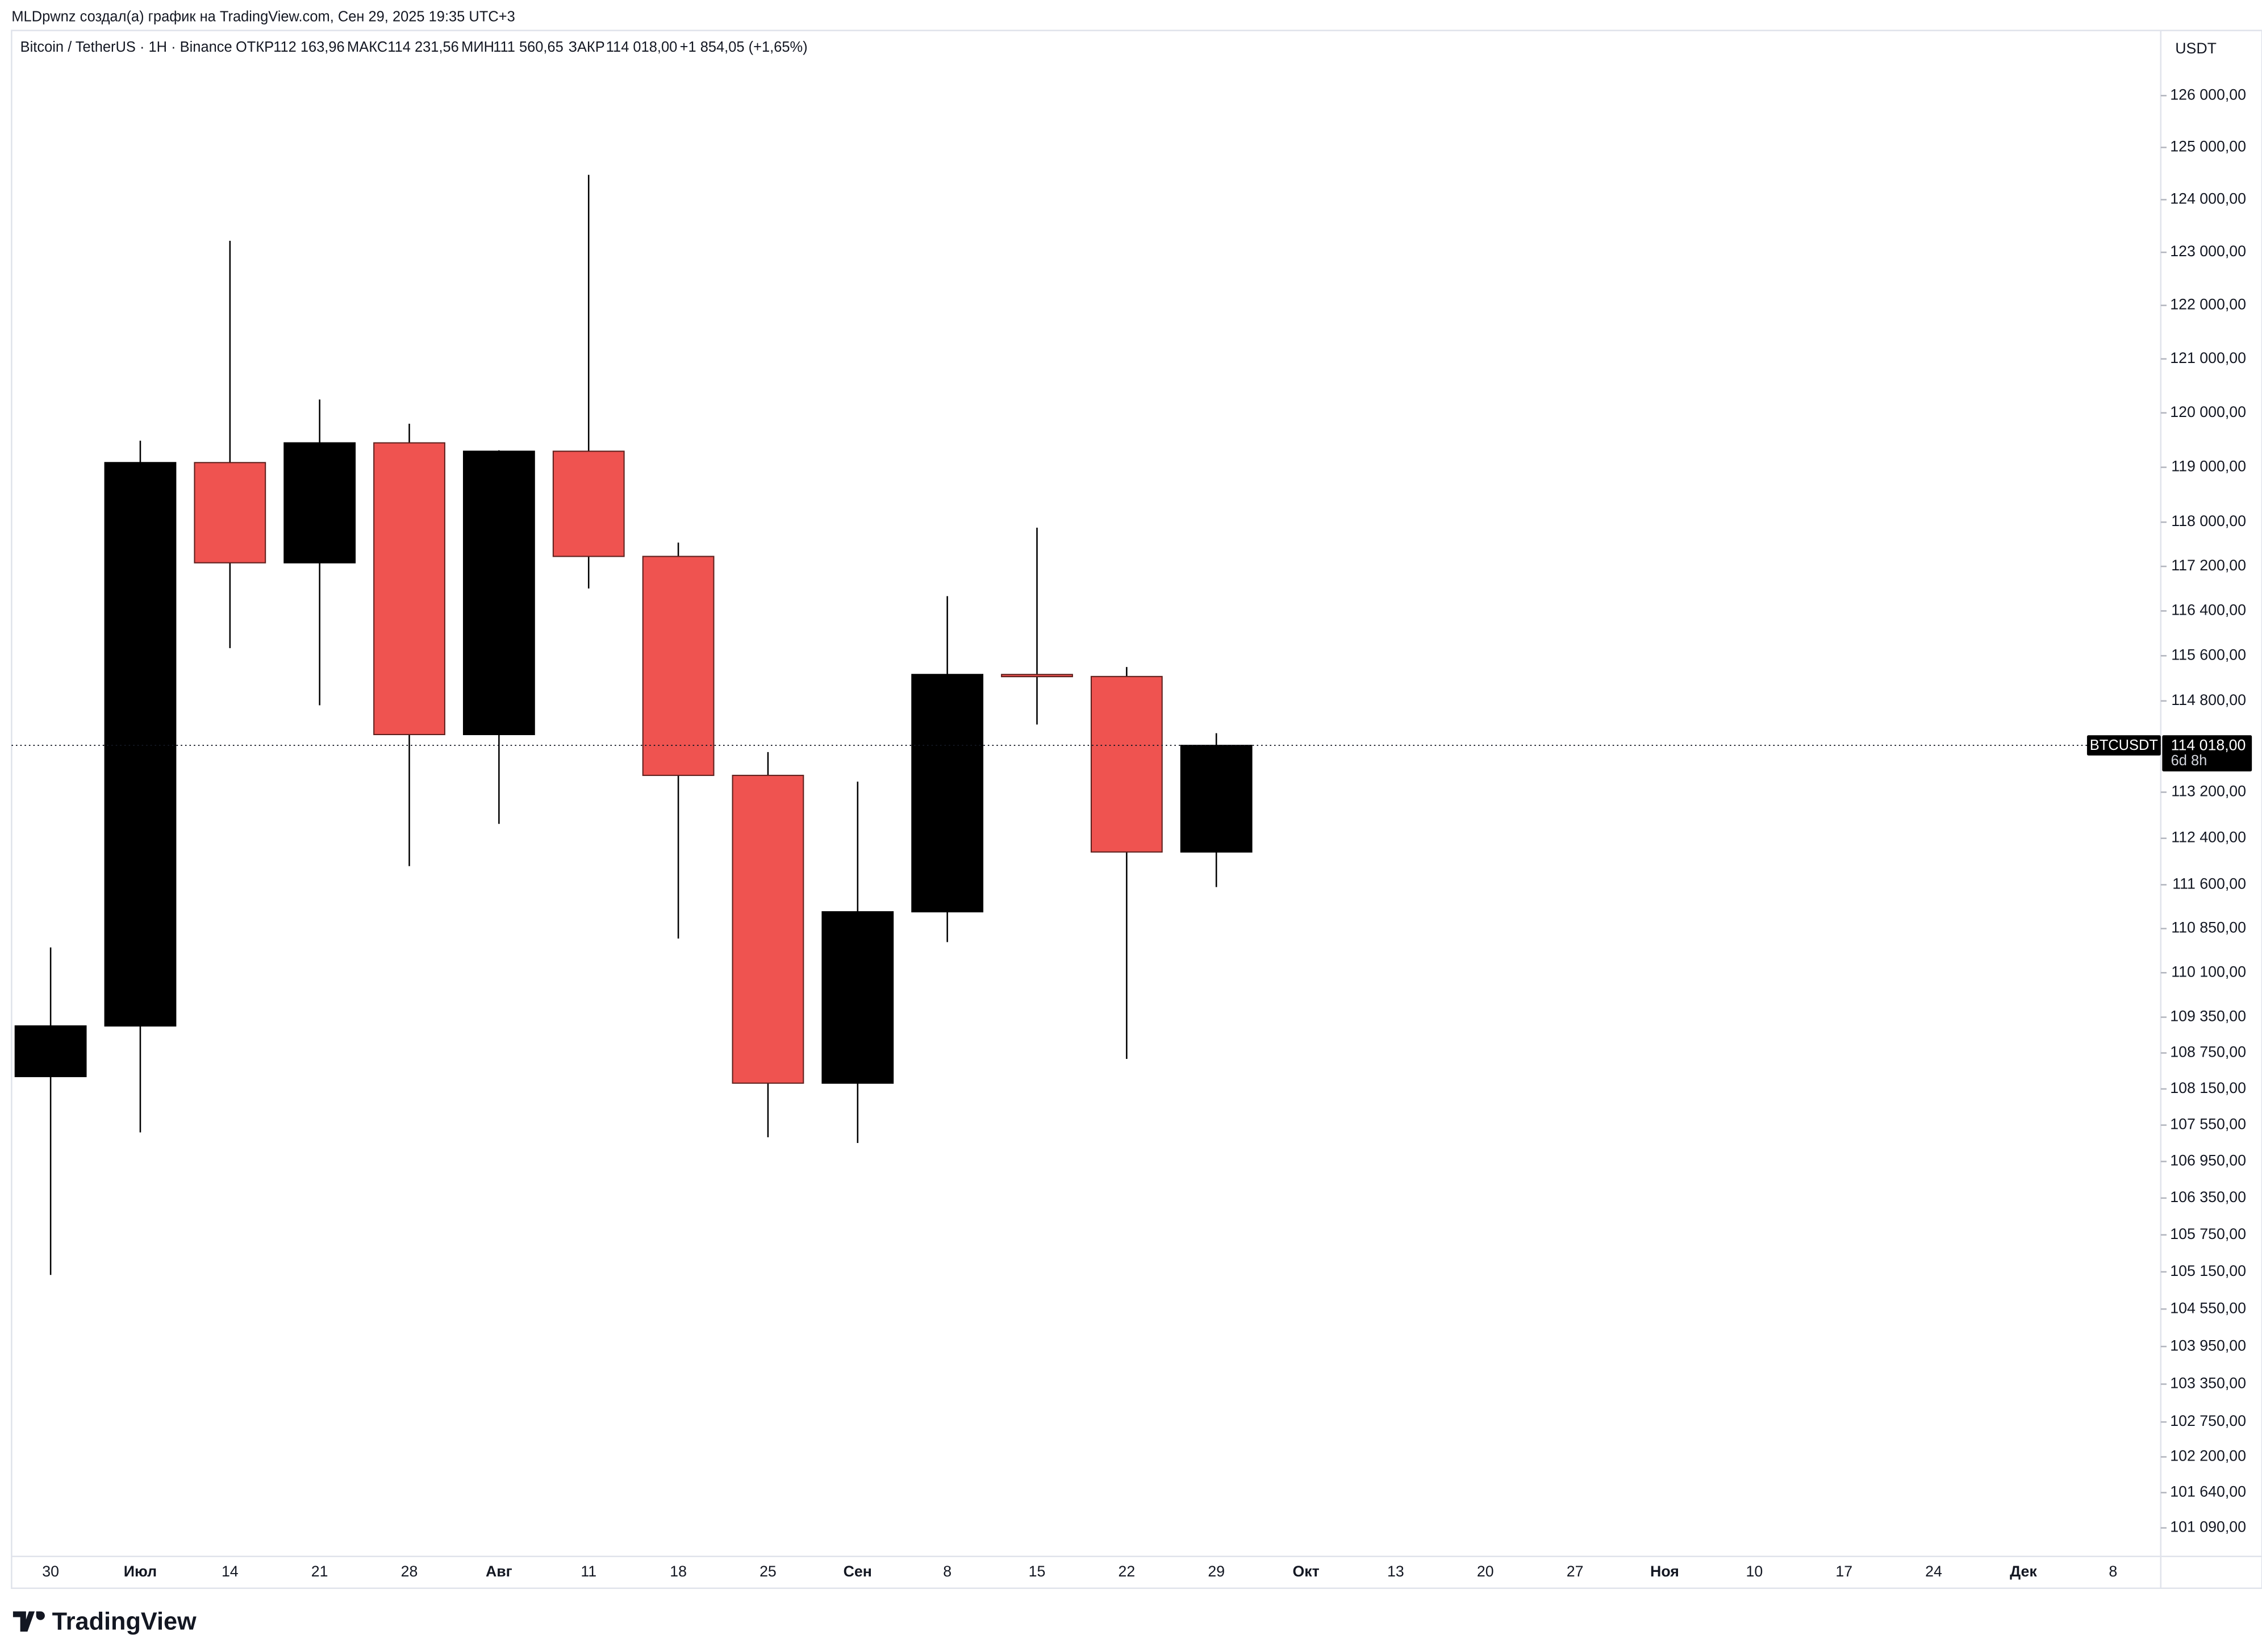  What do you see at coordinates (768, 1571) in the screenshot?
I see `x-tick-label: 25` at bounding box center [768, 1571].